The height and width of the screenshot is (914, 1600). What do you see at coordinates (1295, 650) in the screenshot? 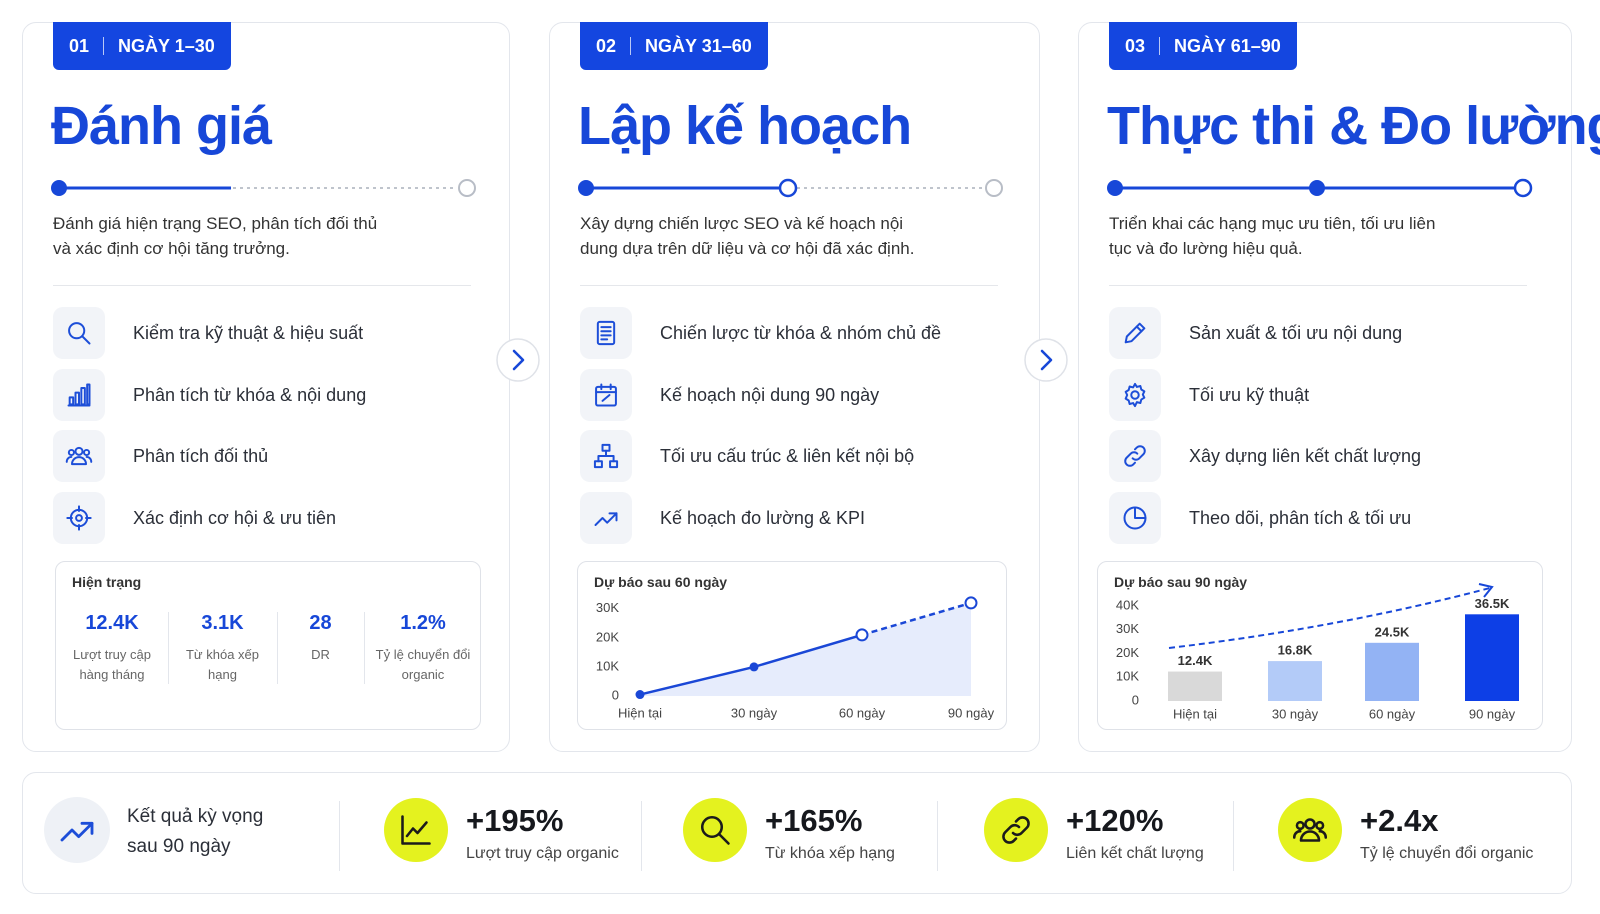
I see `value-label: 16.8K` at bounding box center [1295, 650].